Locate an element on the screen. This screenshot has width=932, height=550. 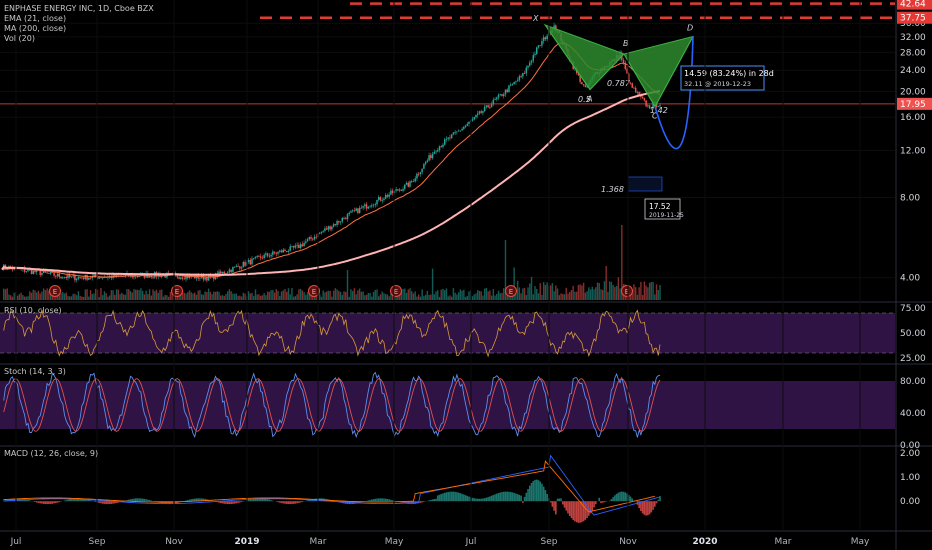
pattern-point-label: A is located at coordinates (589, 99).